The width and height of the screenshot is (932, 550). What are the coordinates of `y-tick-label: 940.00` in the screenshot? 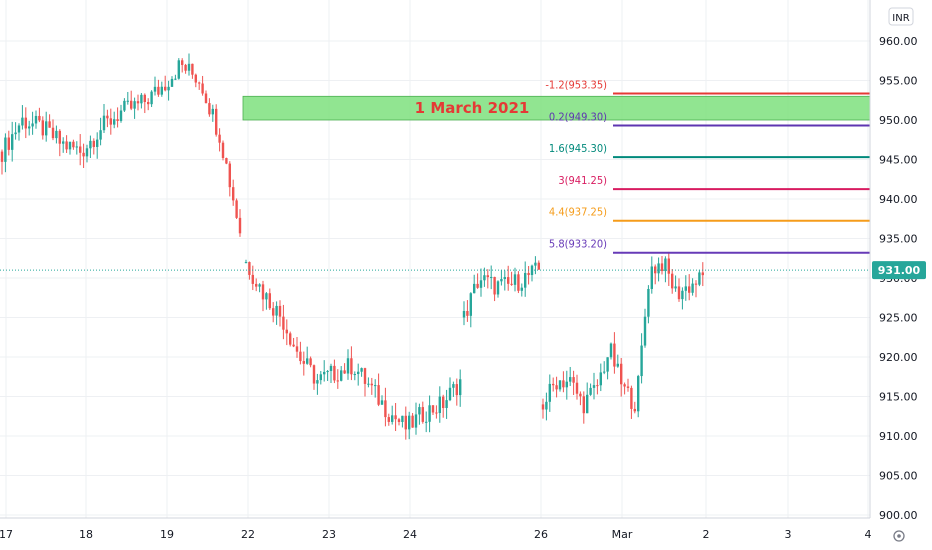 It's located at (898, 199).